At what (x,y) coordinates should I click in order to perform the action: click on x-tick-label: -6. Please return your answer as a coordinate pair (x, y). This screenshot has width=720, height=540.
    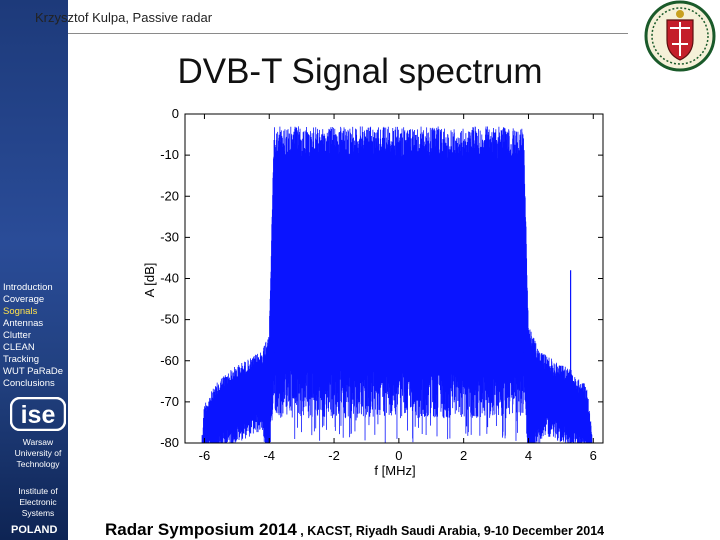
    Looking at the image, I should click on (205, 455).